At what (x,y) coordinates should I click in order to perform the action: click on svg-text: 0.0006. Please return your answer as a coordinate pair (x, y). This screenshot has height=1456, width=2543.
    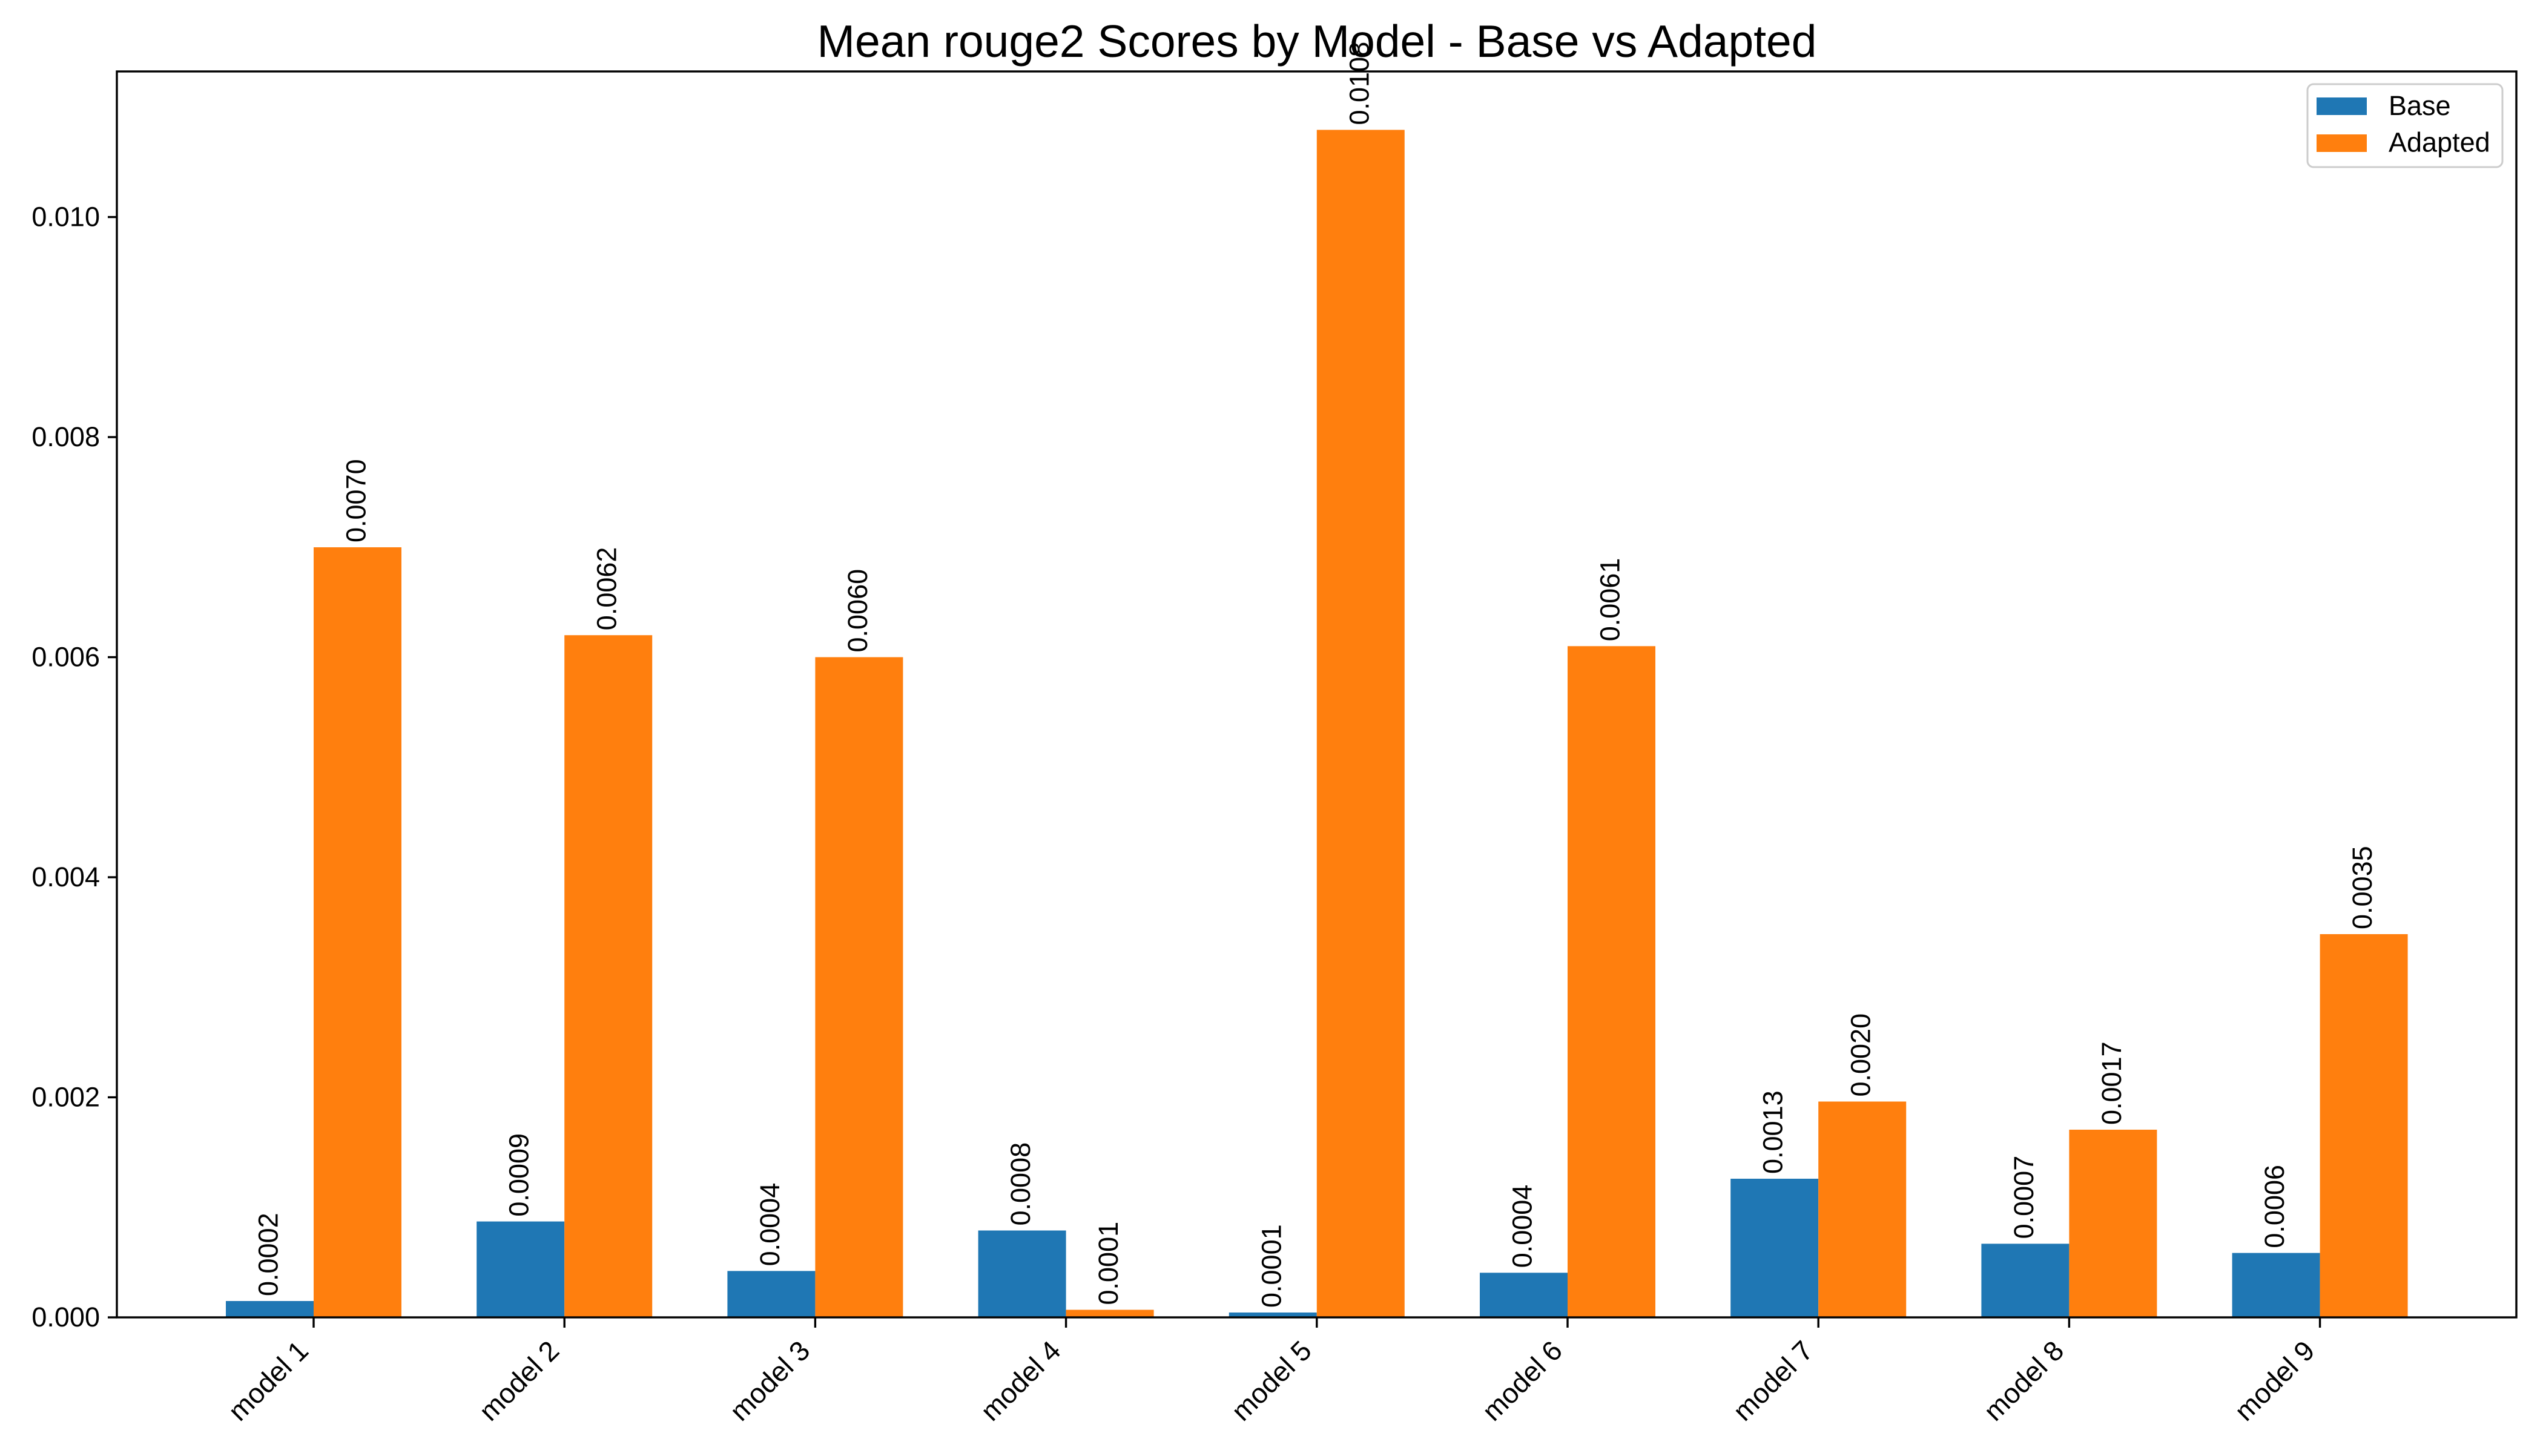
    Looking at the image, I should click on (2274, 1206).